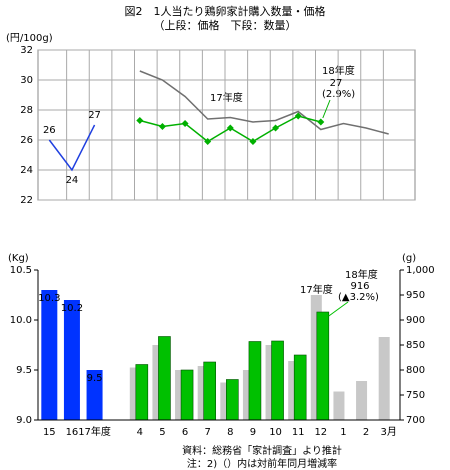 The image size is (450, 470). I want to click on data-label: 10.3, so click(49, 298).